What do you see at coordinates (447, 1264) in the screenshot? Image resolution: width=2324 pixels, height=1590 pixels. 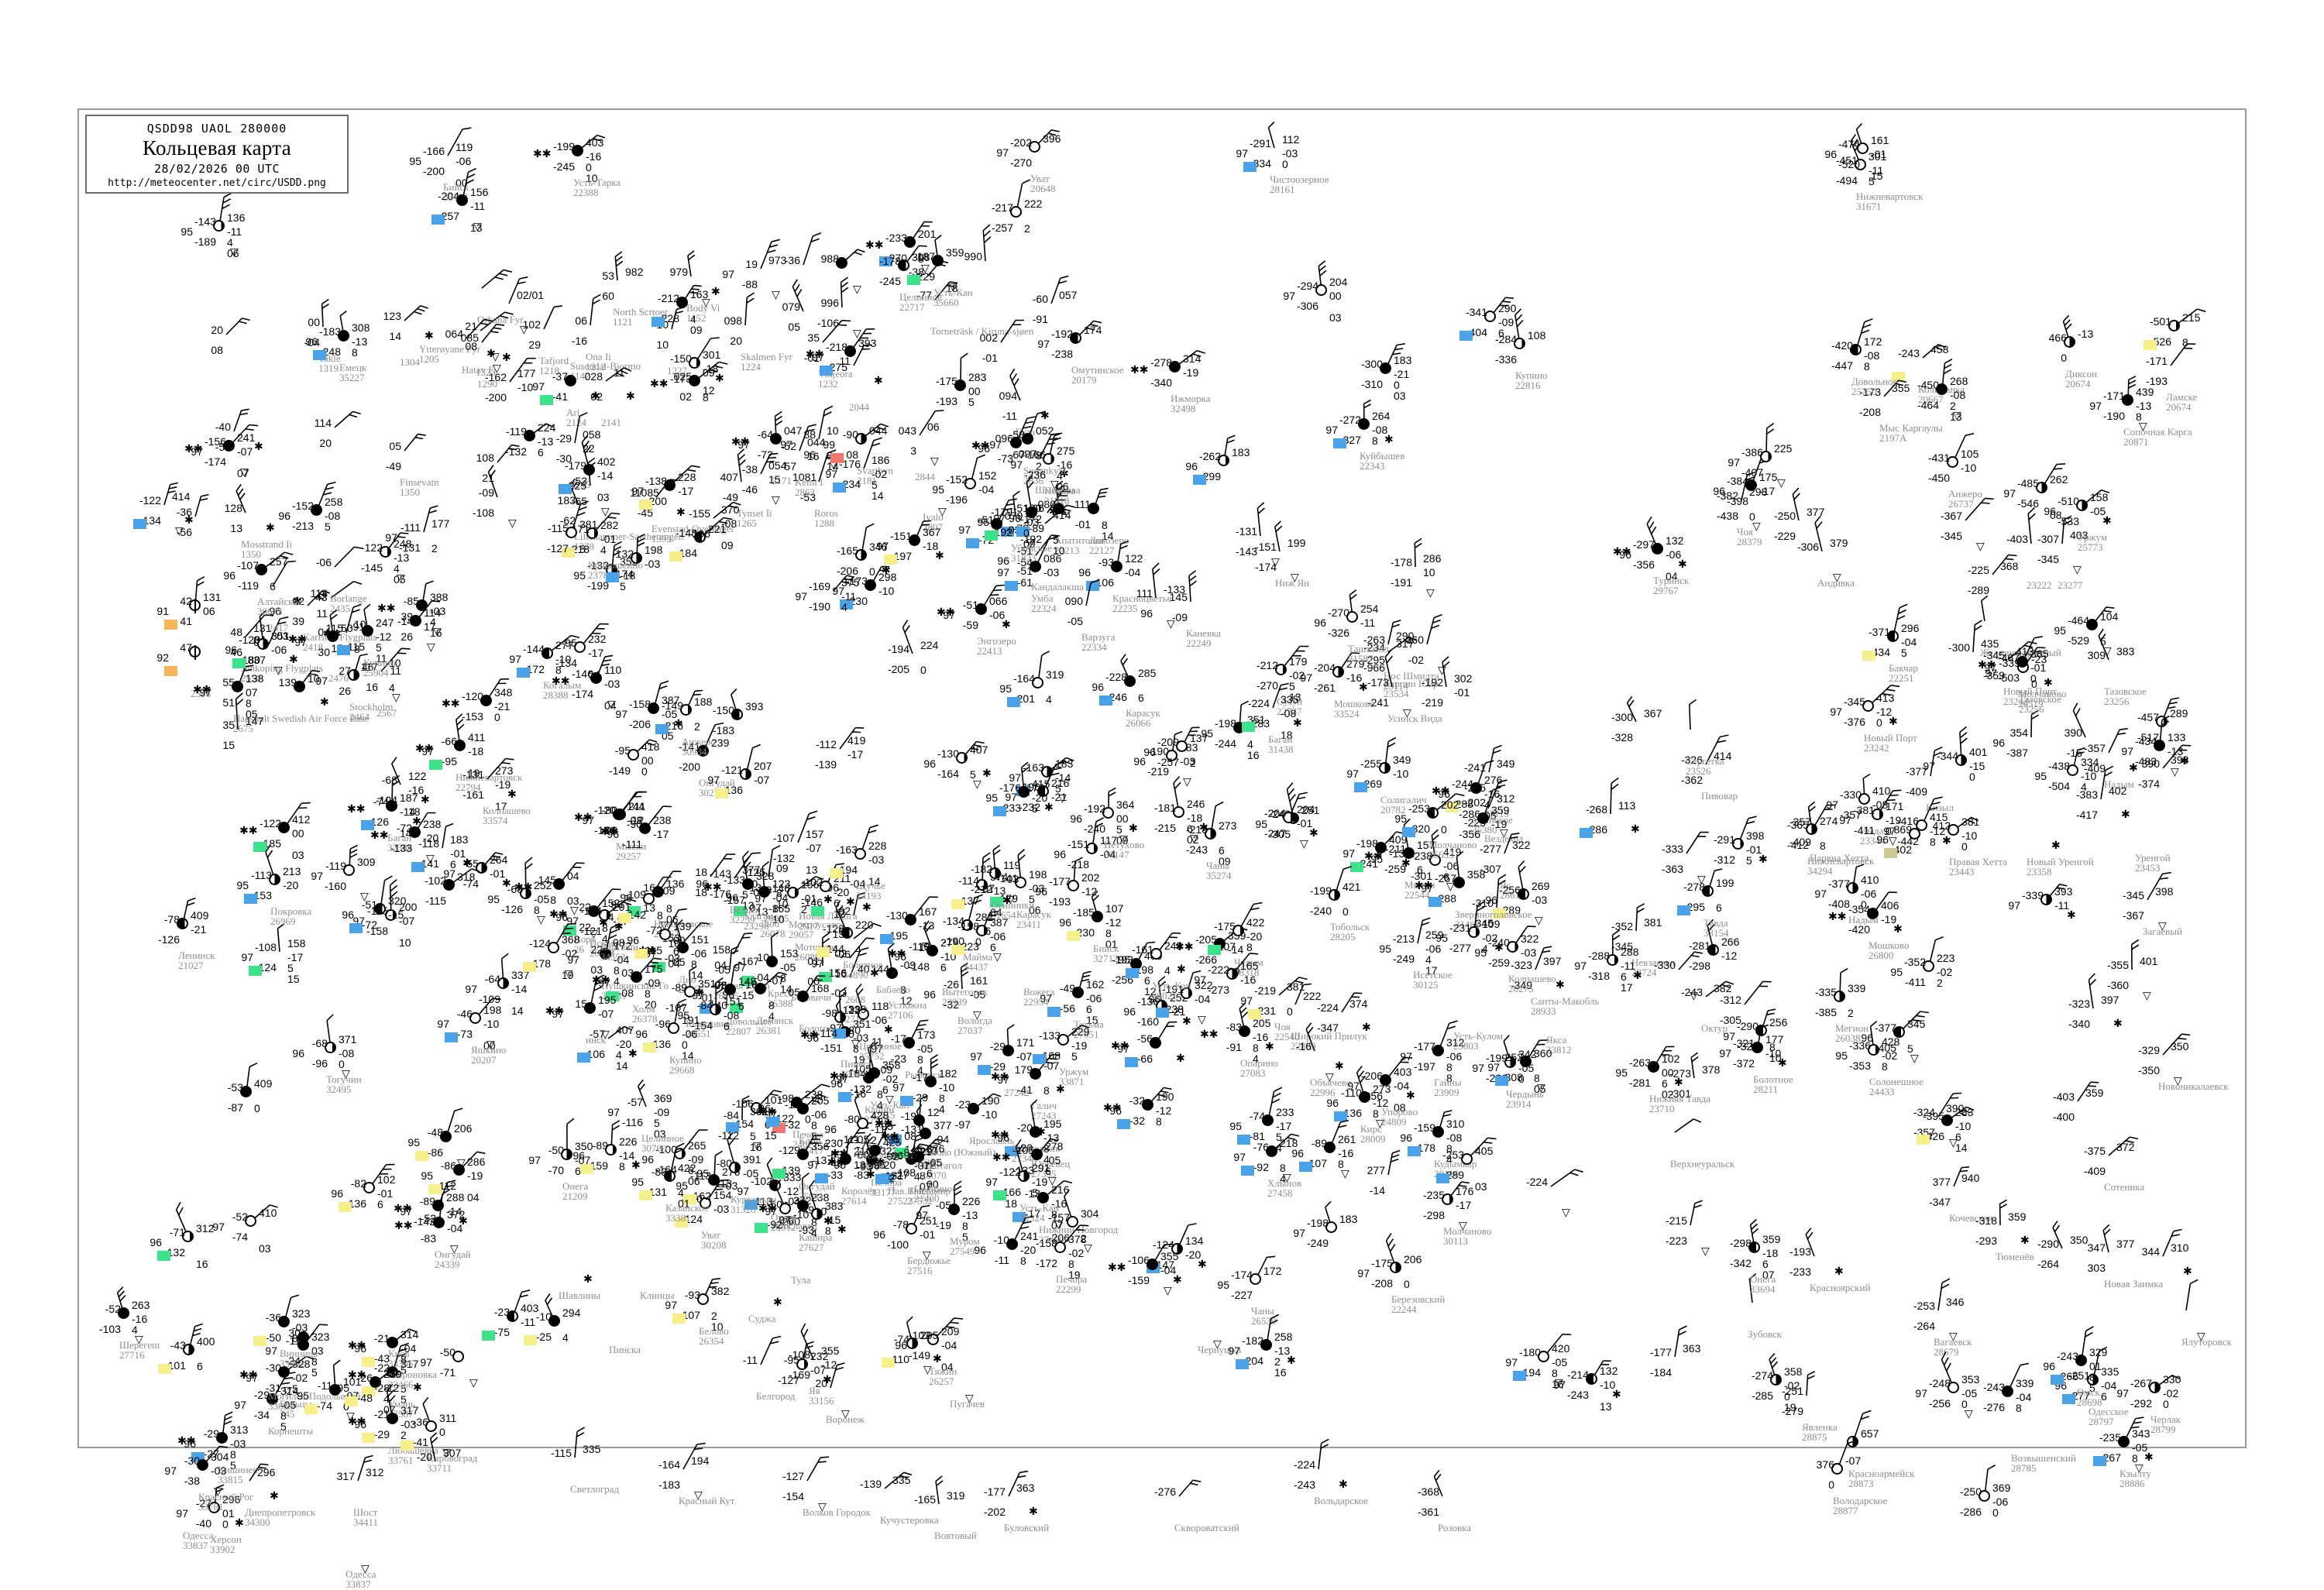 I see `station-id: 24339` at bounding box center [447, 1264].